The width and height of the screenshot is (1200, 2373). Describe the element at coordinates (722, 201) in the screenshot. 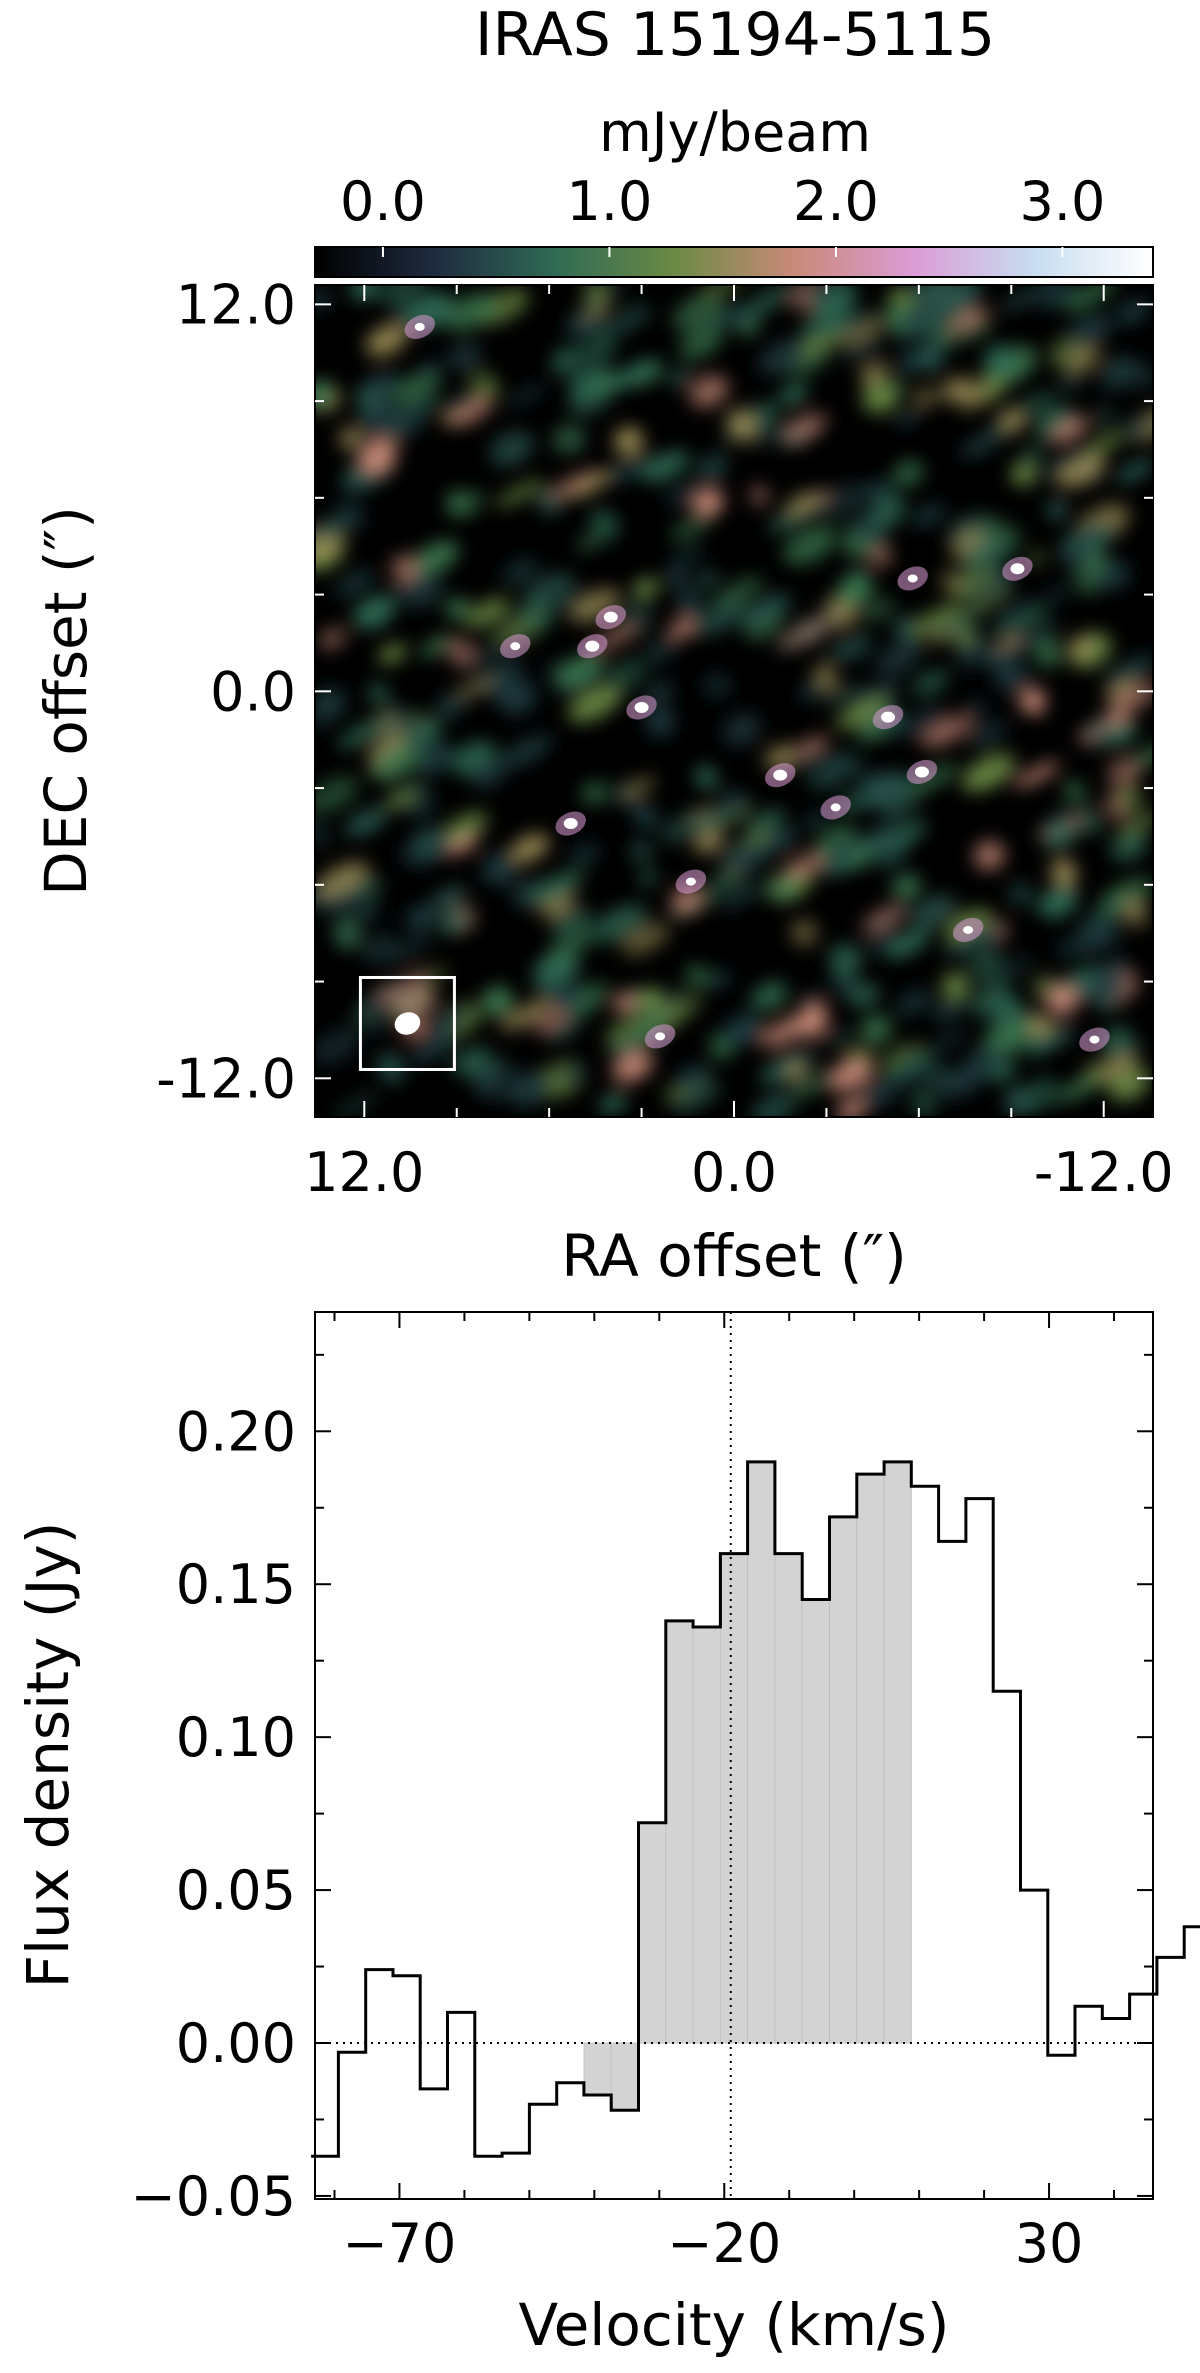

I see `colorbar-tick-labels: 0.0 1.0 2.0 3.0` at that location.